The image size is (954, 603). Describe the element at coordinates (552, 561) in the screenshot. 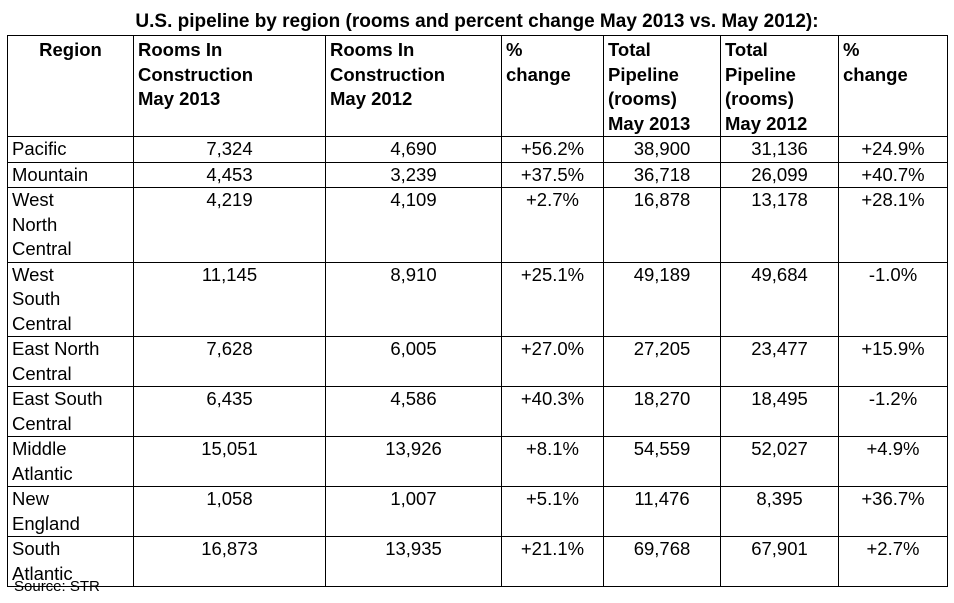

I see `value-cell-construction-pct-change: +21.1%` at that location.